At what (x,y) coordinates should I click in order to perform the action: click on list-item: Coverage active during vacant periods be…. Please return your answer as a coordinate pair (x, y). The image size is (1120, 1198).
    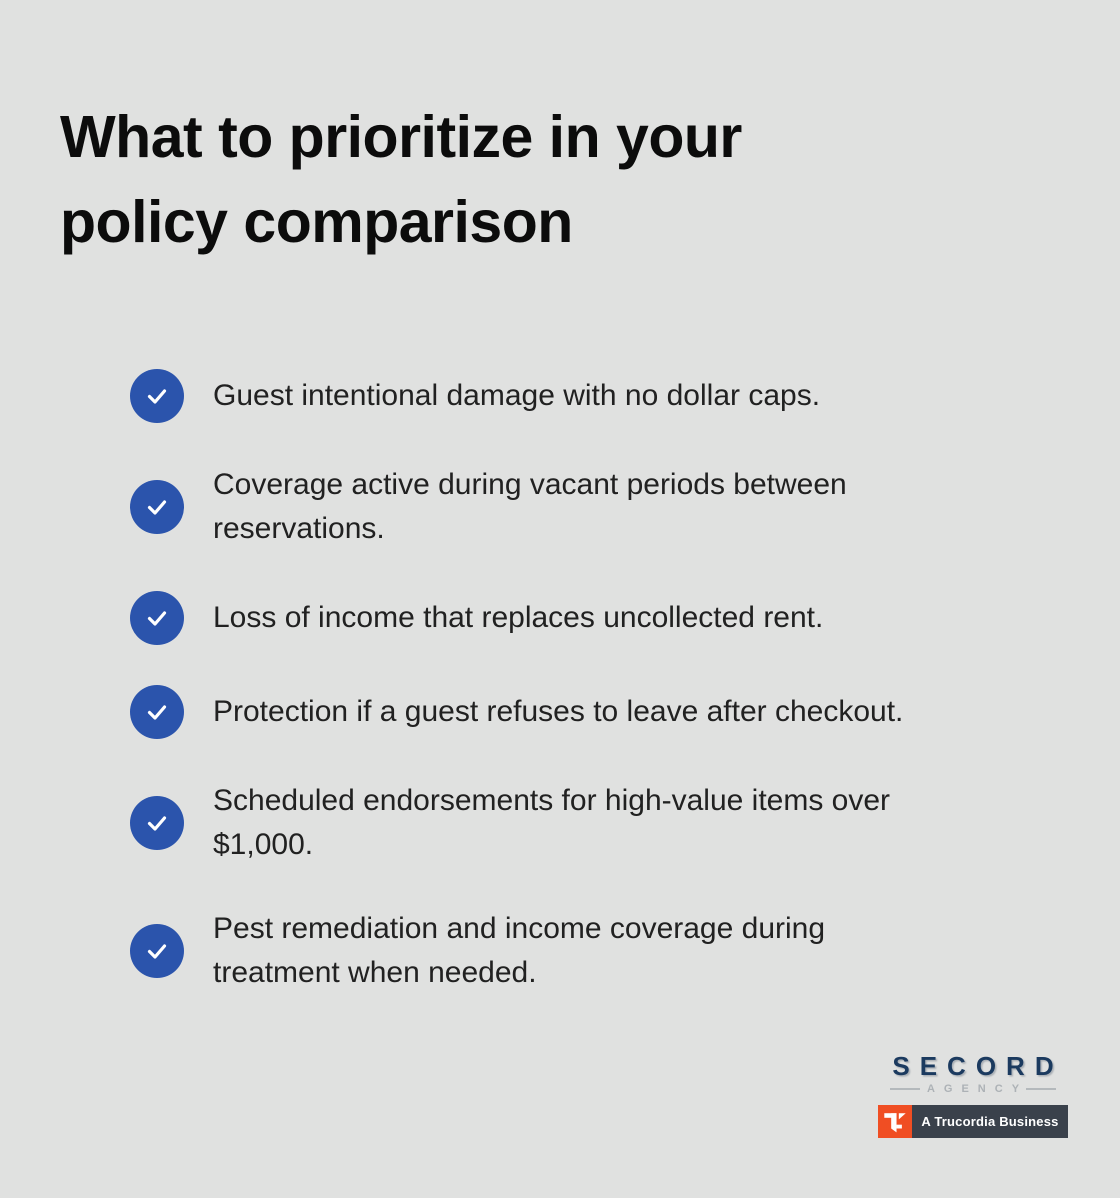
    Looking at the image, I should click on (570, 507).